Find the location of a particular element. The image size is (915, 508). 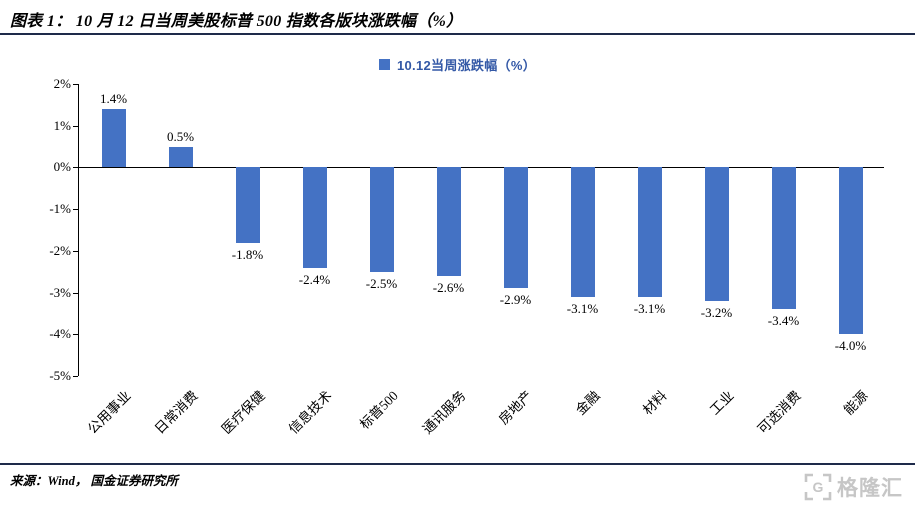

svg-text: G is located at coordinates (818, 487).